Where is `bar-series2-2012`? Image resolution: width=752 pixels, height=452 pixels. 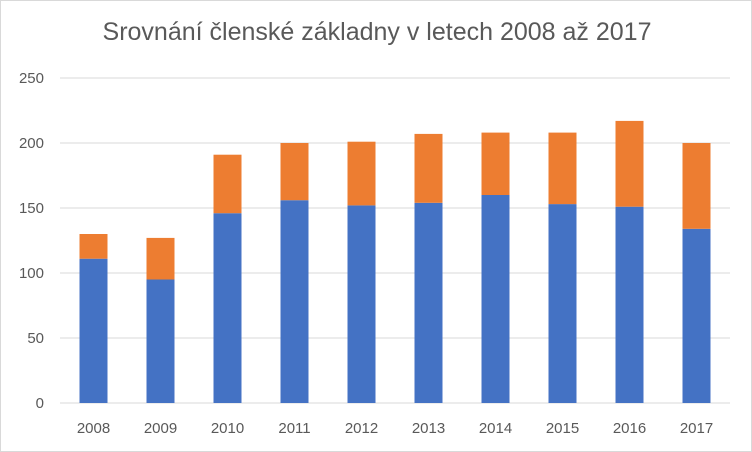 bar-series2-2012 is located at coordinates (361, 173).